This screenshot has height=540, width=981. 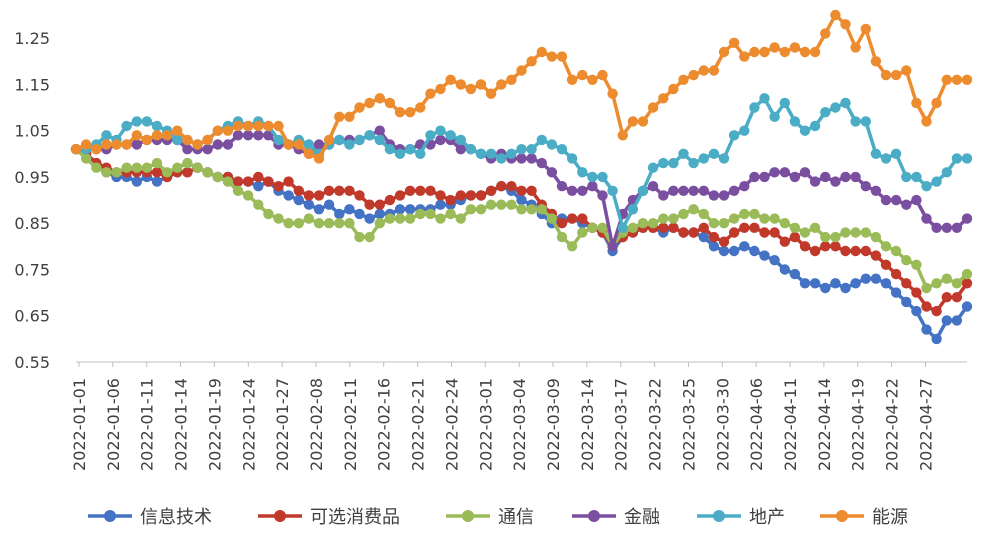 I want to click on x-tick-label: 2022-04-14, so click(x=824, y=424).